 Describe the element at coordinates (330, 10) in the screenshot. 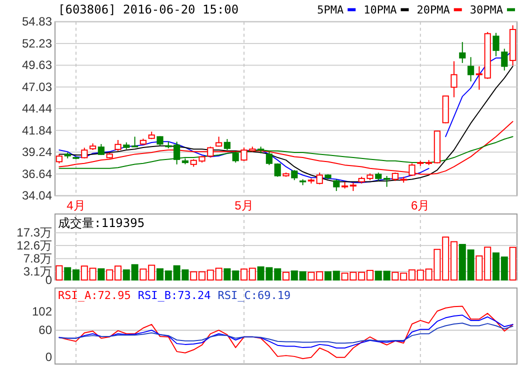

I see `legend-label: 5PMA` at that location.